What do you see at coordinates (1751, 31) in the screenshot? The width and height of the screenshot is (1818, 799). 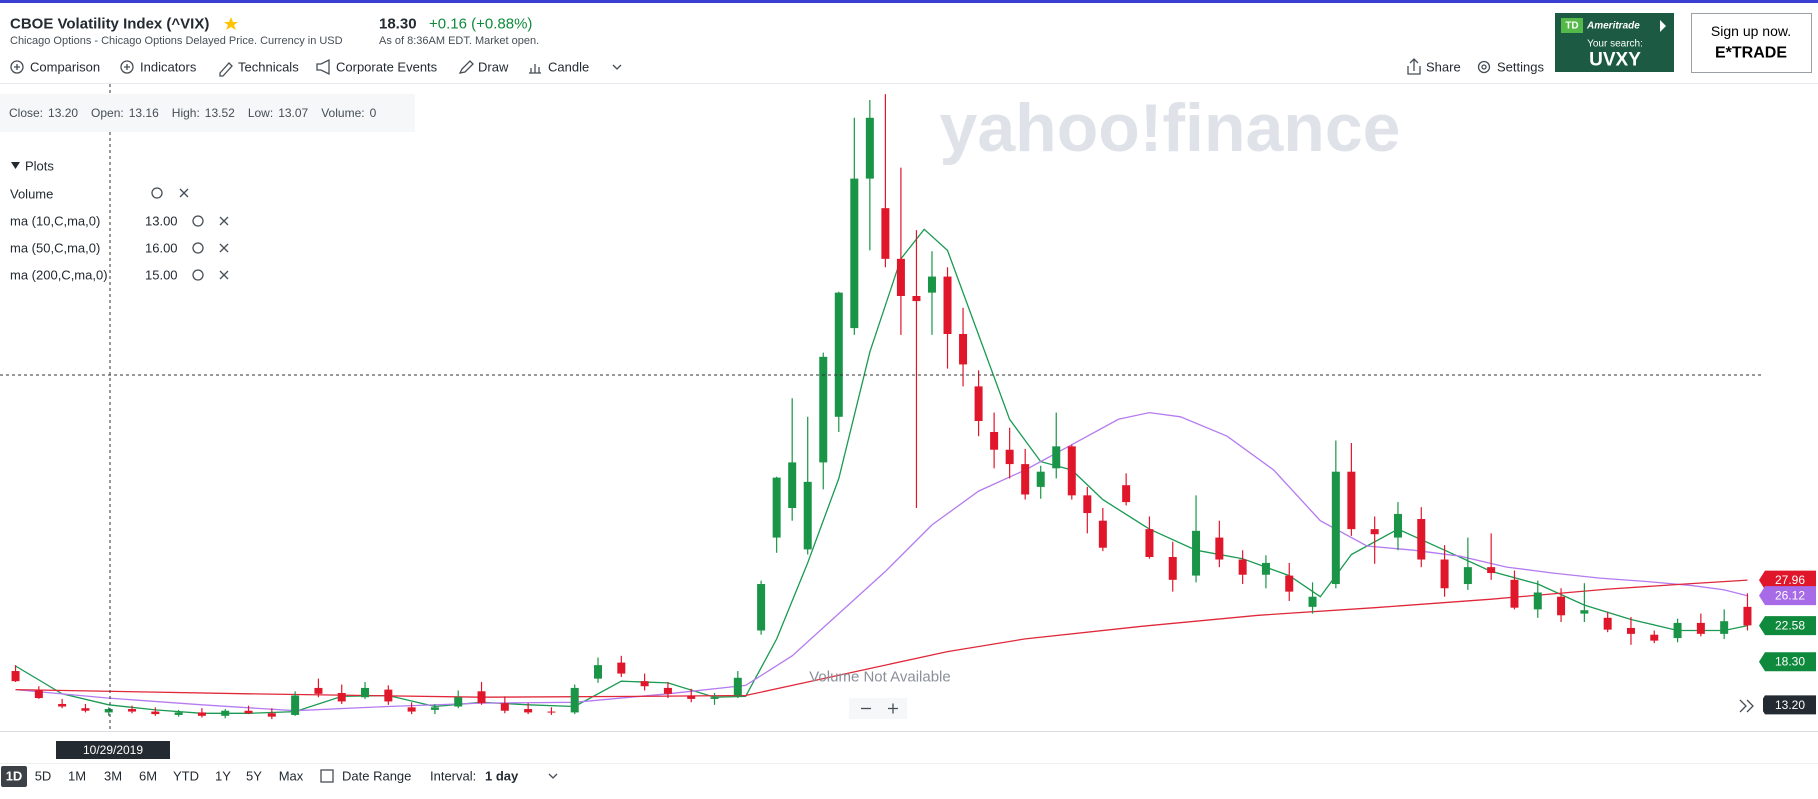 I see `ad-text: Sign up now.` at bounding box center [1751, 31].